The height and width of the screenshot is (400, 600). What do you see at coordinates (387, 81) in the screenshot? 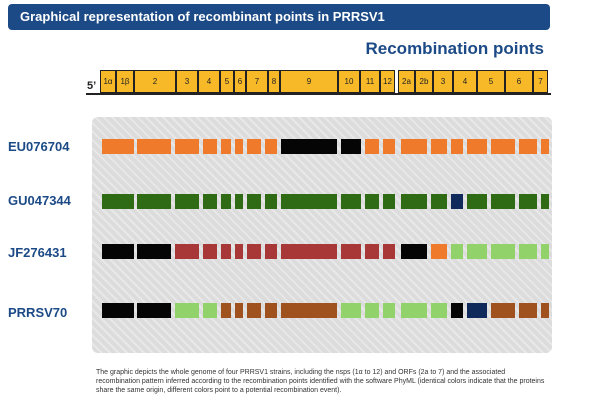
I see `genome-segment: 12` at bounding box center [387, 81].